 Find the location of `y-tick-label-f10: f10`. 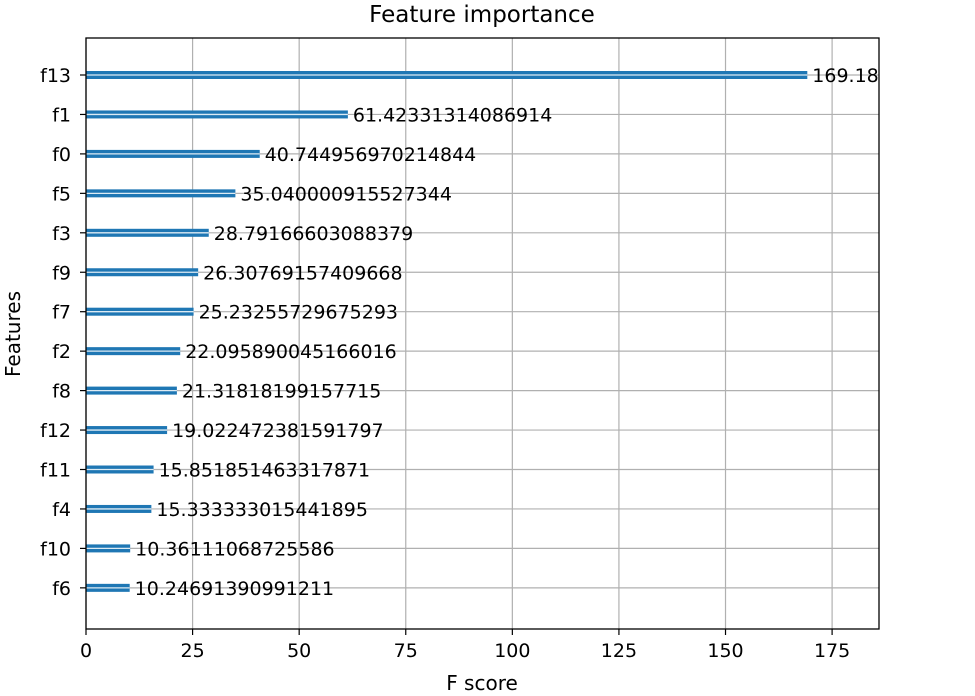

y-tick-label-f10: f10 is located at coordinates (55, 549).